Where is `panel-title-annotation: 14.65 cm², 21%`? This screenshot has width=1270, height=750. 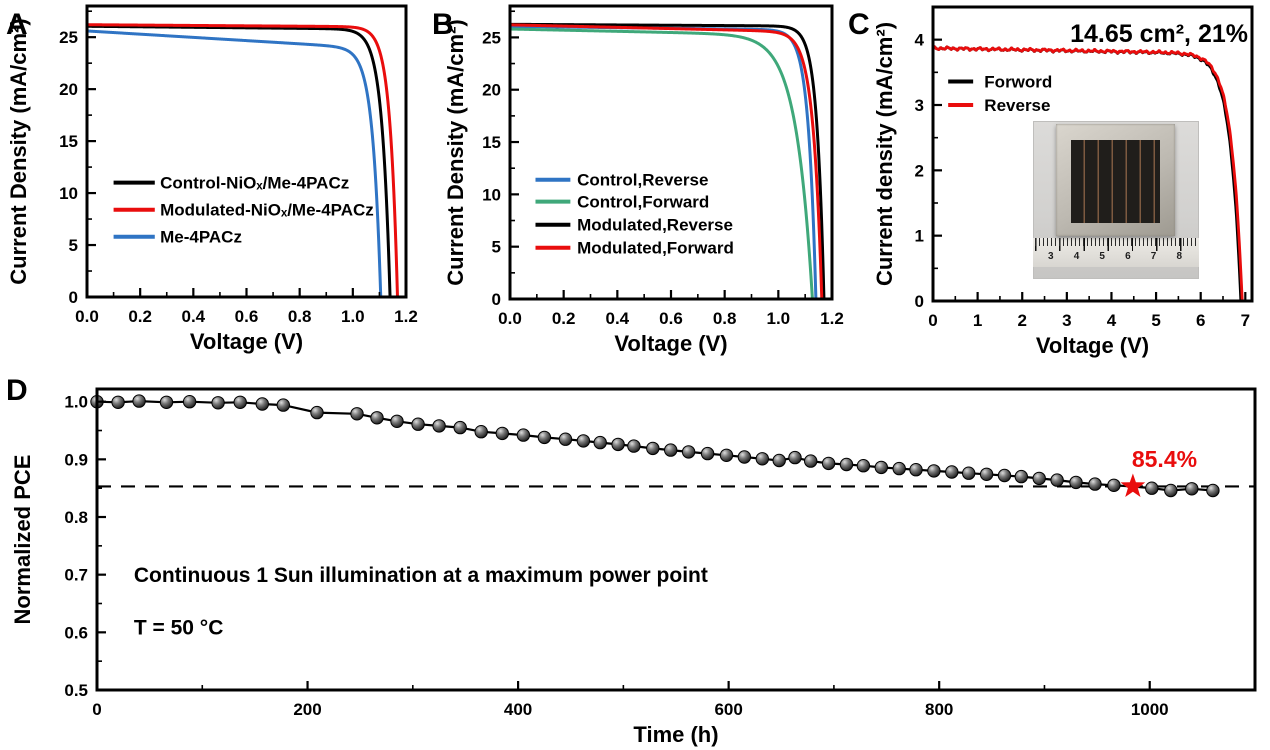 panel-title-annotation: 14.65 cm², 21% is located at coordinates (1159, 34).